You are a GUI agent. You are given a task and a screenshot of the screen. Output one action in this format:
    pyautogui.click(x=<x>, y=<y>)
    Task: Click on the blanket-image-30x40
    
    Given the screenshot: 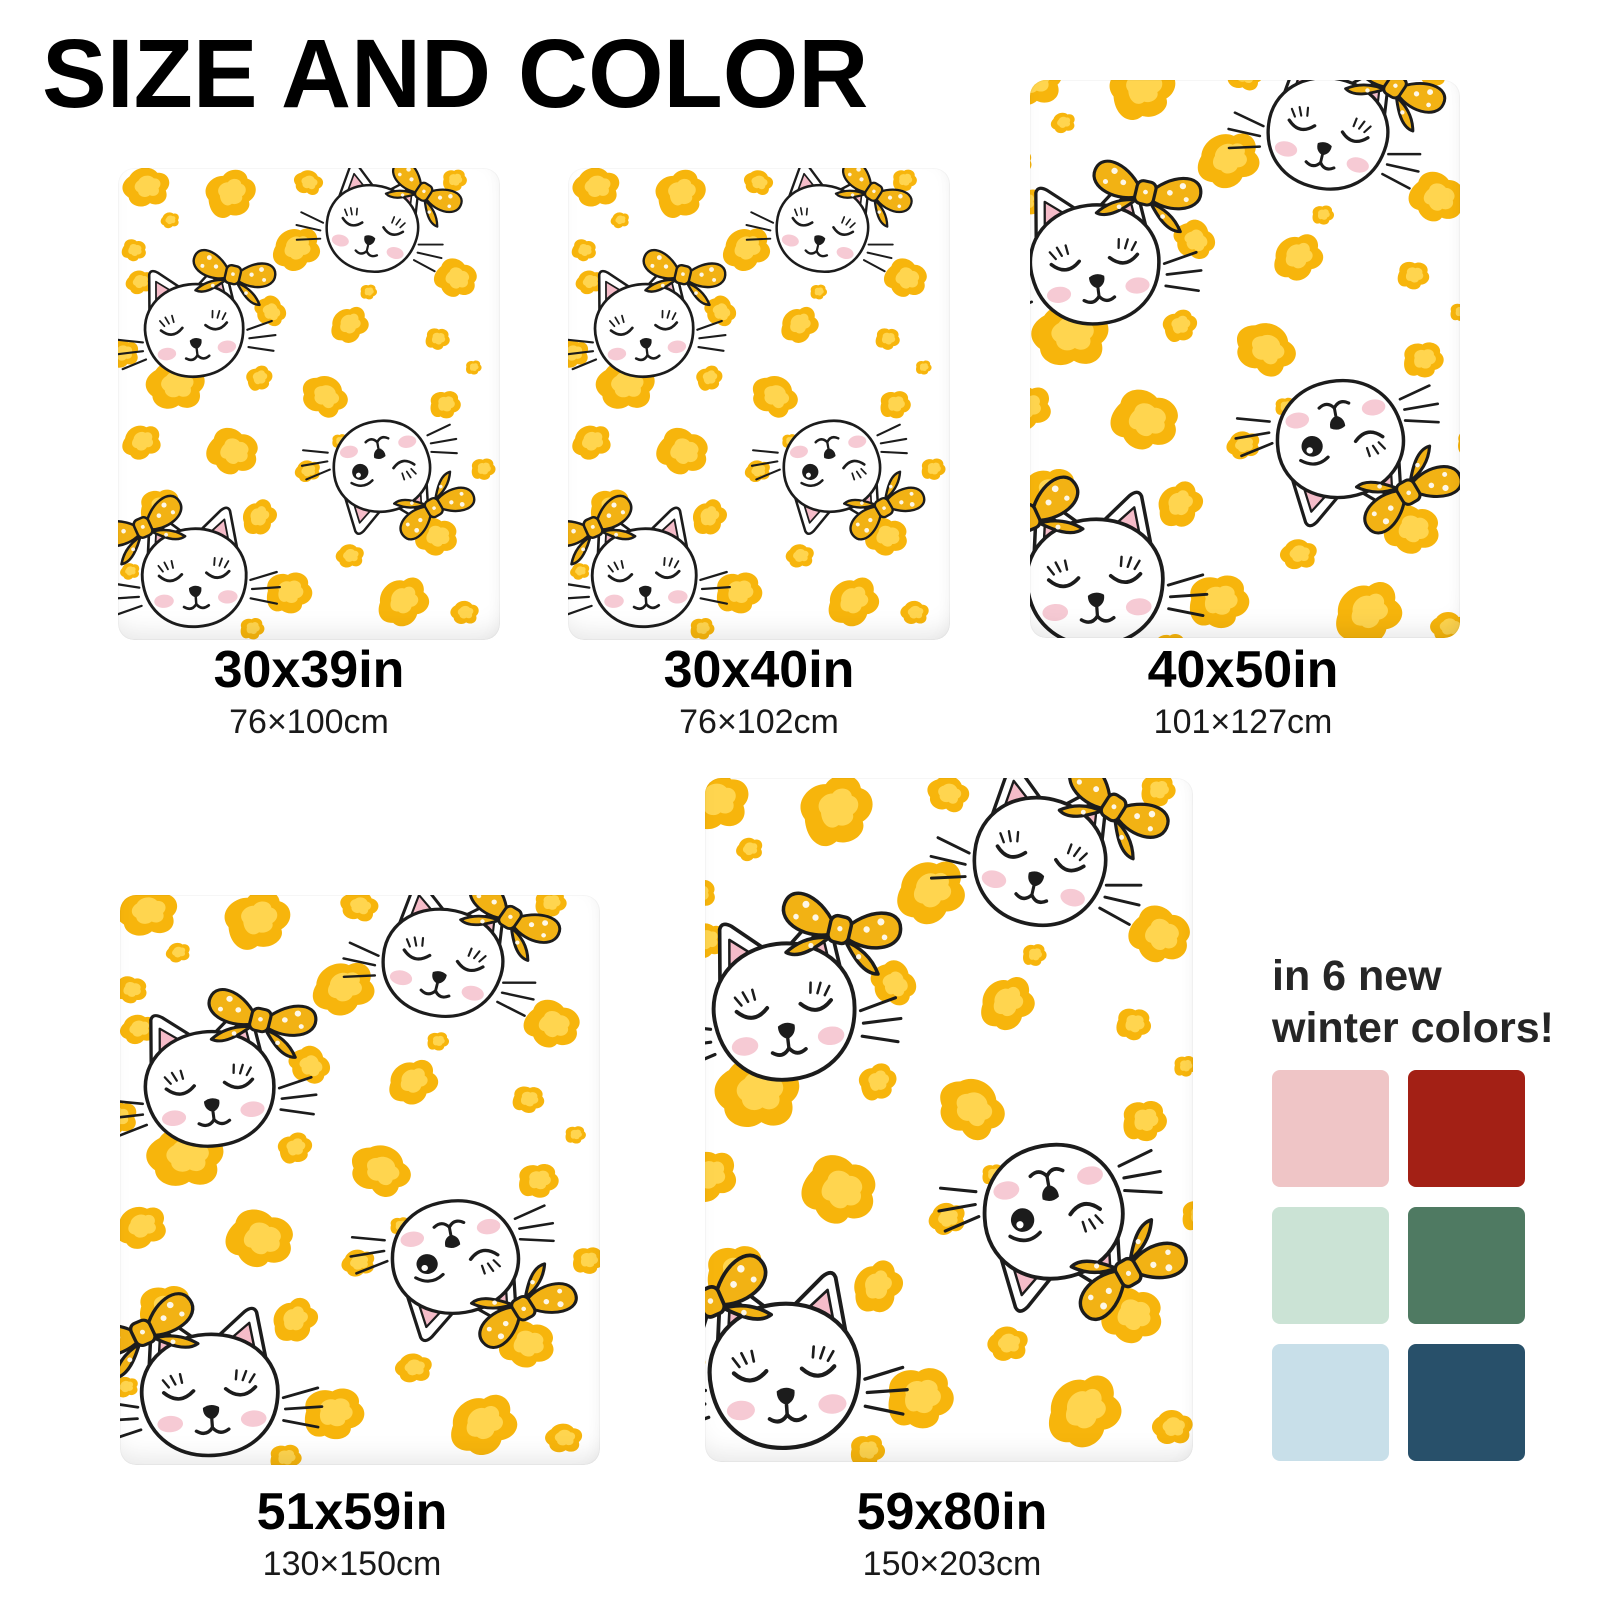 What is the action you would take?
    pyautogui.click(x=759, y=404)
    